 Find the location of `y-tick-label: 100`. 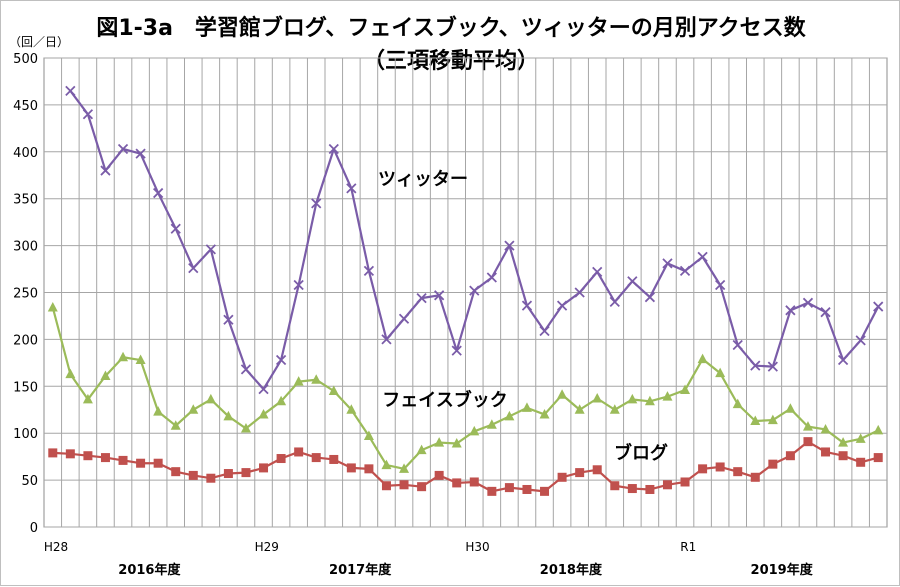

y-tick-label: 100 is located at coordinates (25, 434).